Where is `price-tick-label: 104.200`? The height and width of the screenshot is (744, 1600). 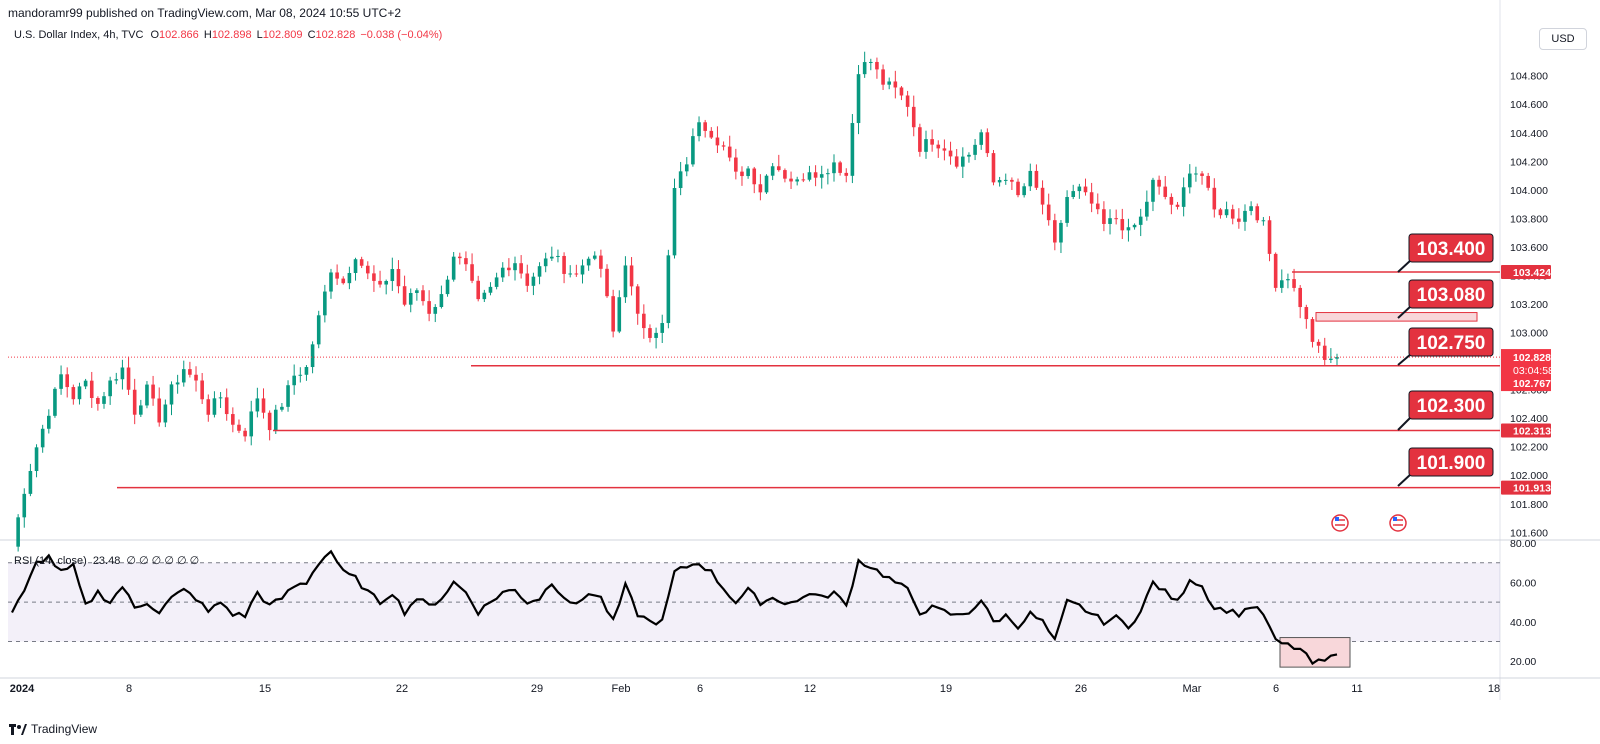 price-tick-label: 104.200 is located at coordinates (1529, 162).